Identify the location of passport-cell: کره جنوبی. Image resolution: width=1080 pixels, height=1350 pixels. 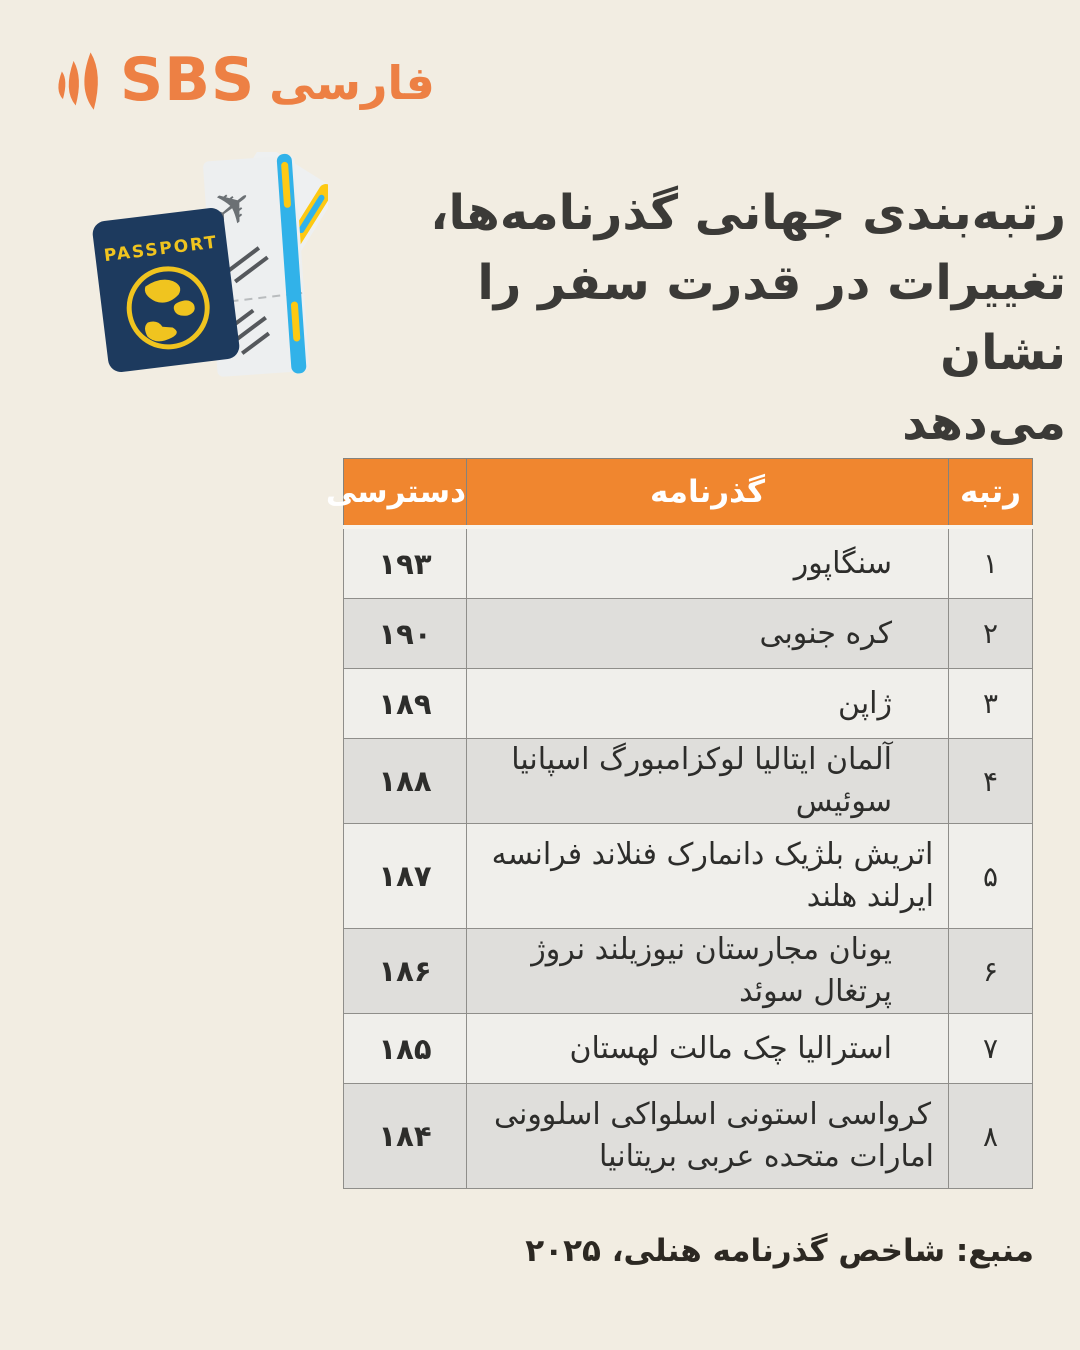
(707, 633).